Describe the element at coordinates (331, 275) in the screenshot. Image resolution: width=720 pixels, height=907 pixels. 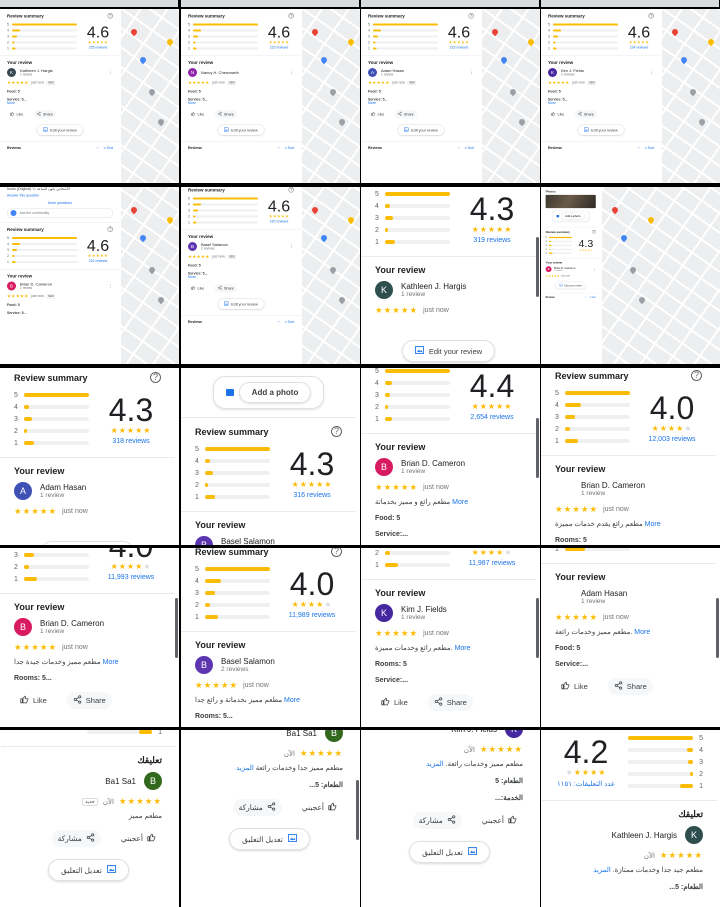
I see `map-view` at that location.